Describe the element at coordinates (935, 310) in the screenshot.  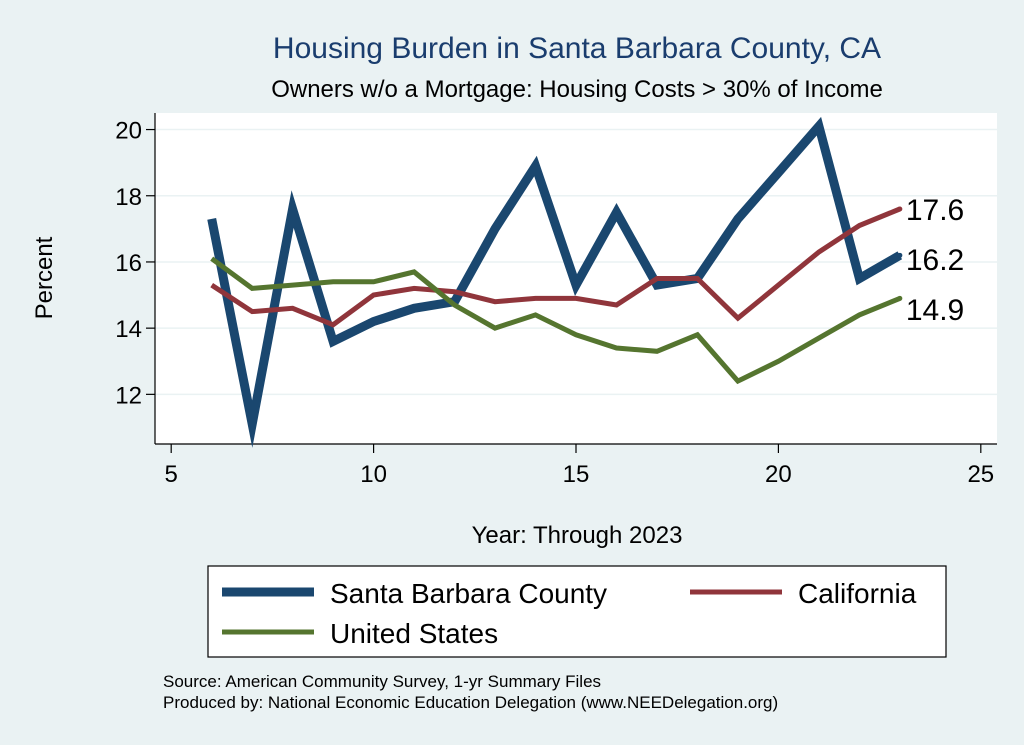
I see `end-label-united-states: 14.9` at that location.